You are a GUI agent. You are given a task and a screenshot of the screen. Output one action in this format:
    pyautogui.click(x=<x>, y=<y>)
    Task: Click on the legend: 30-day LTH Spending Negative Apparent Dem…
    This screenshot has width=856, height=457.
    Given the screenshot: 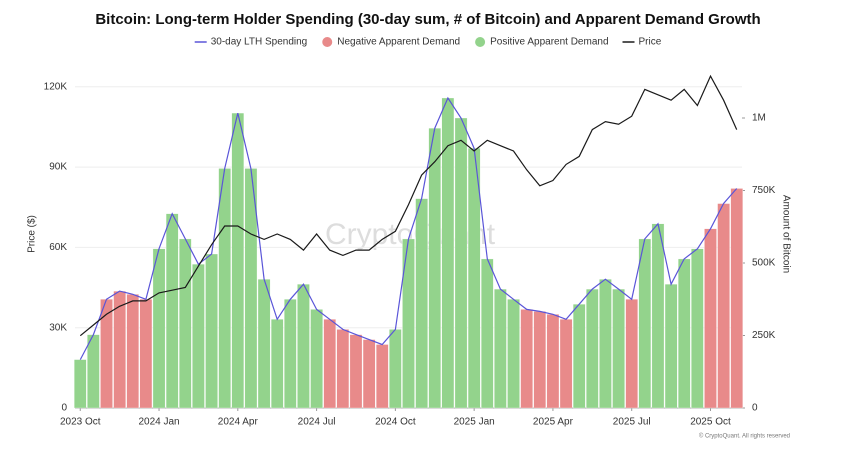 What is the action you would take?
    pyautogui.click(x=428, y=42)
    